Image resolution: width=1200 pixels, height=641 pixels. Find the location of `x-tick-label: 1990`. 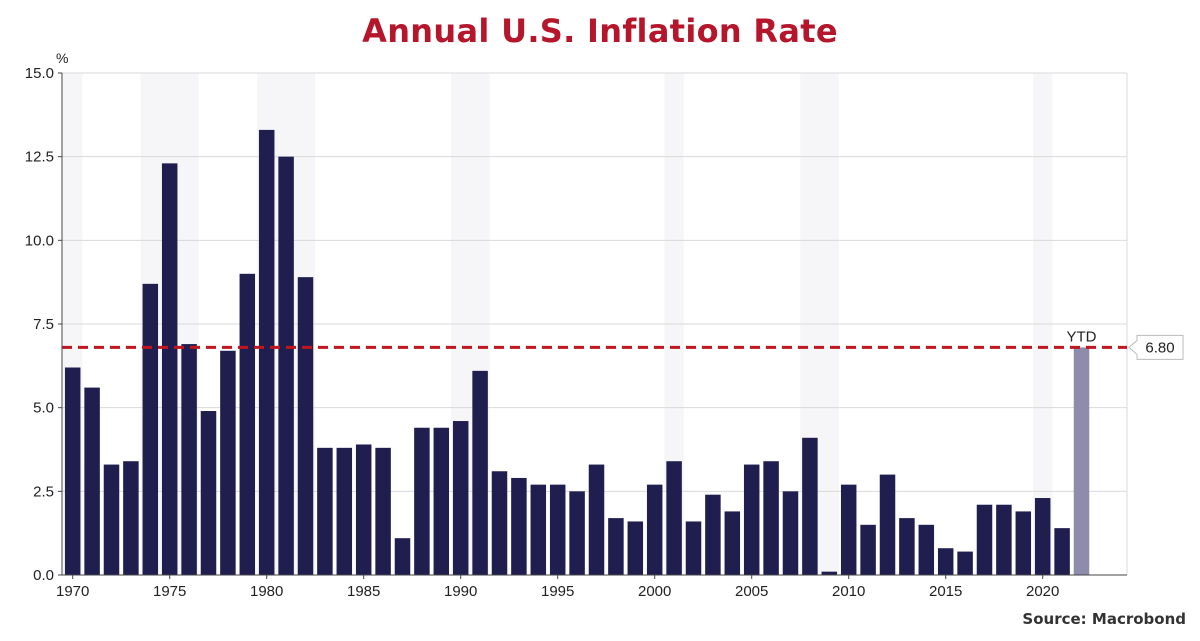

x-tick-label: 1990 is located at coordinates (460, 591).